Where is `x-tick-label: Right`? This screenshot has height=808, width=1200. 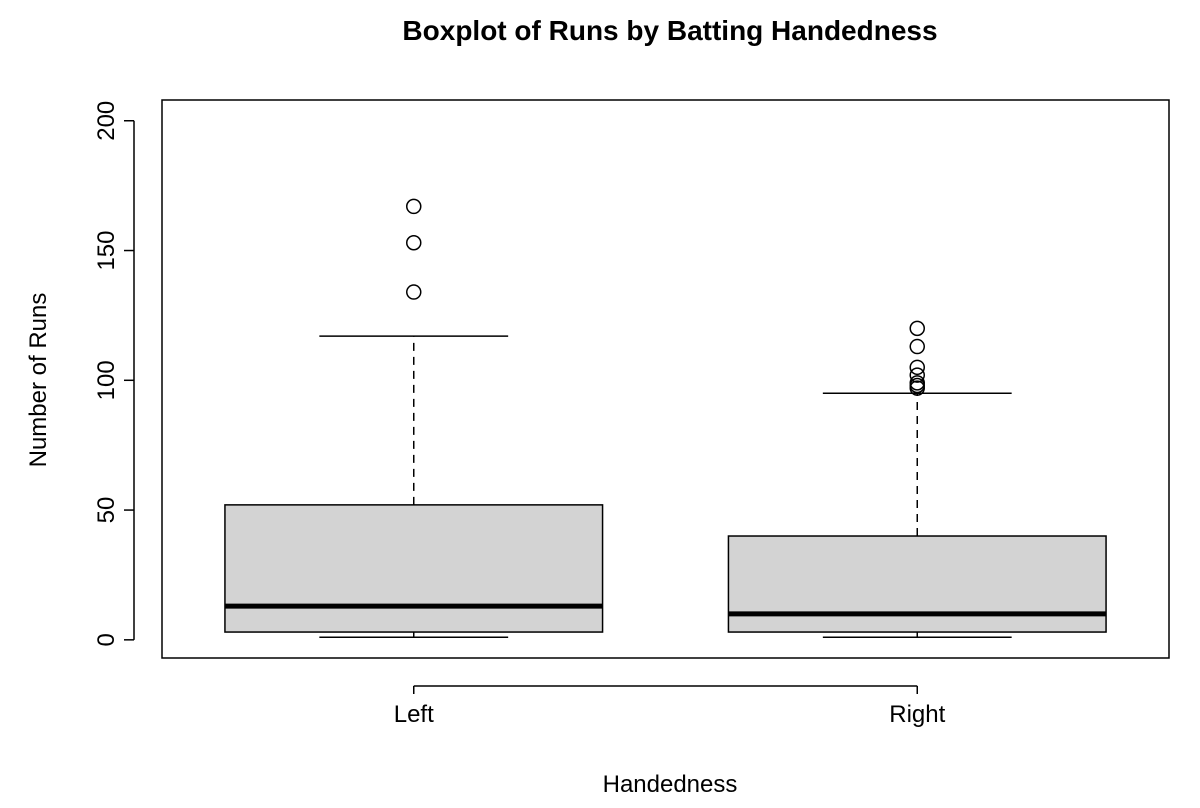
x-tick-label: Right is located at coordinates (917, 714).